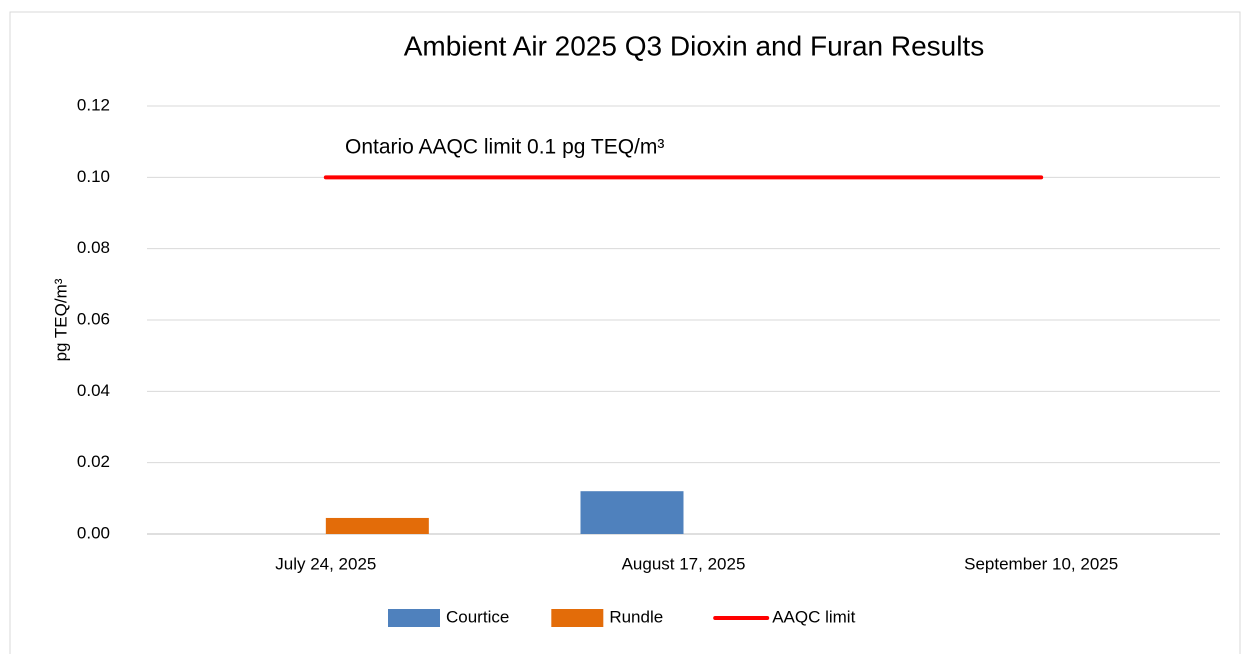 The image size is (1250, 654). Describe the element at coordinates (636, 616) in the screenshot. I see `legend-label: Rundle` at that location.